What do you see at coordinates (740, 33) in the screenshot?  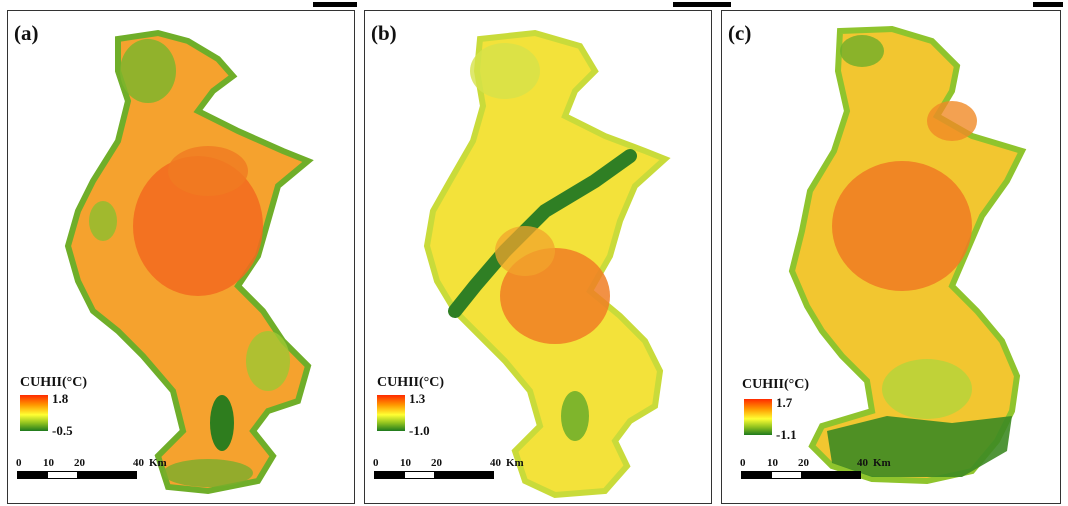 I see `panel-label: (c)` at bounding box center [740, 33].